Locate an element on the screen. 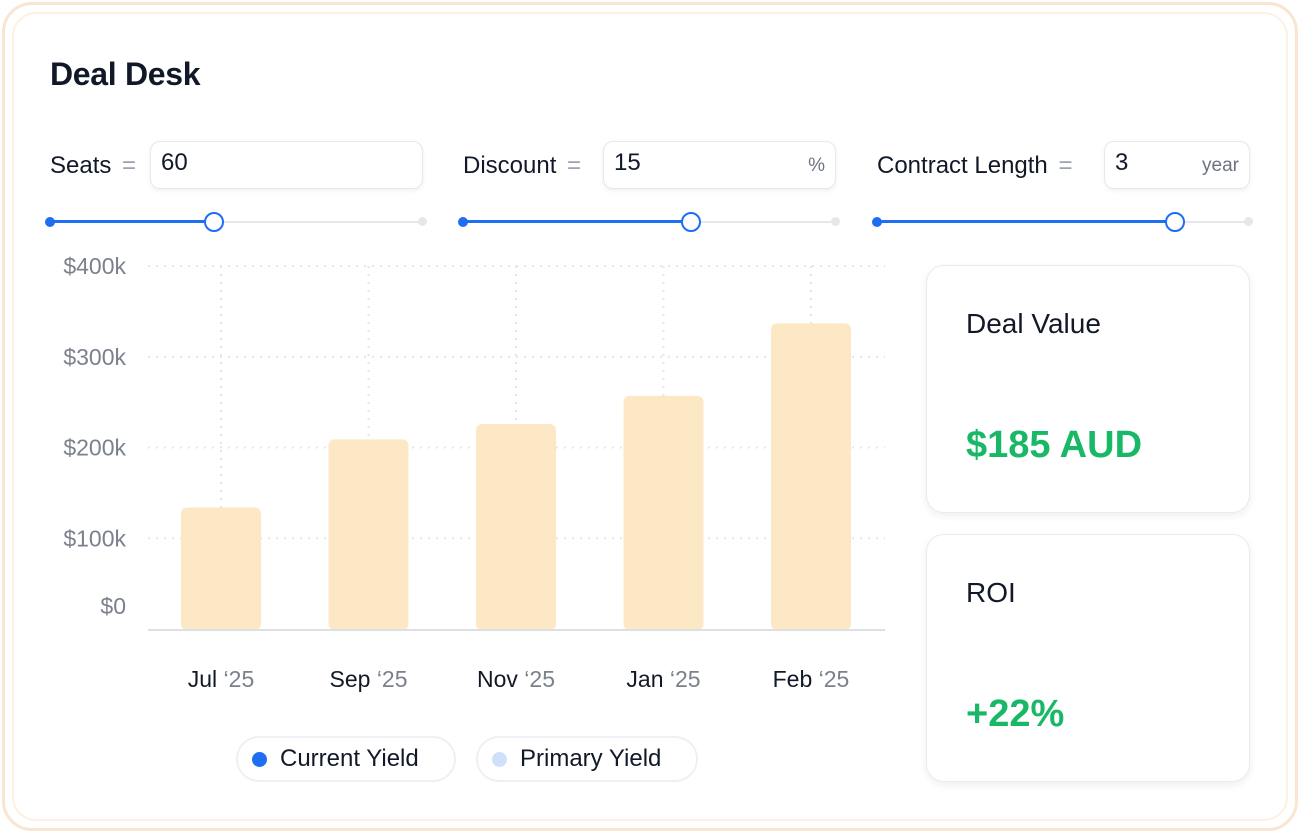  legend-primary-yield: Primary Yield is located at coordinates (587, 759).